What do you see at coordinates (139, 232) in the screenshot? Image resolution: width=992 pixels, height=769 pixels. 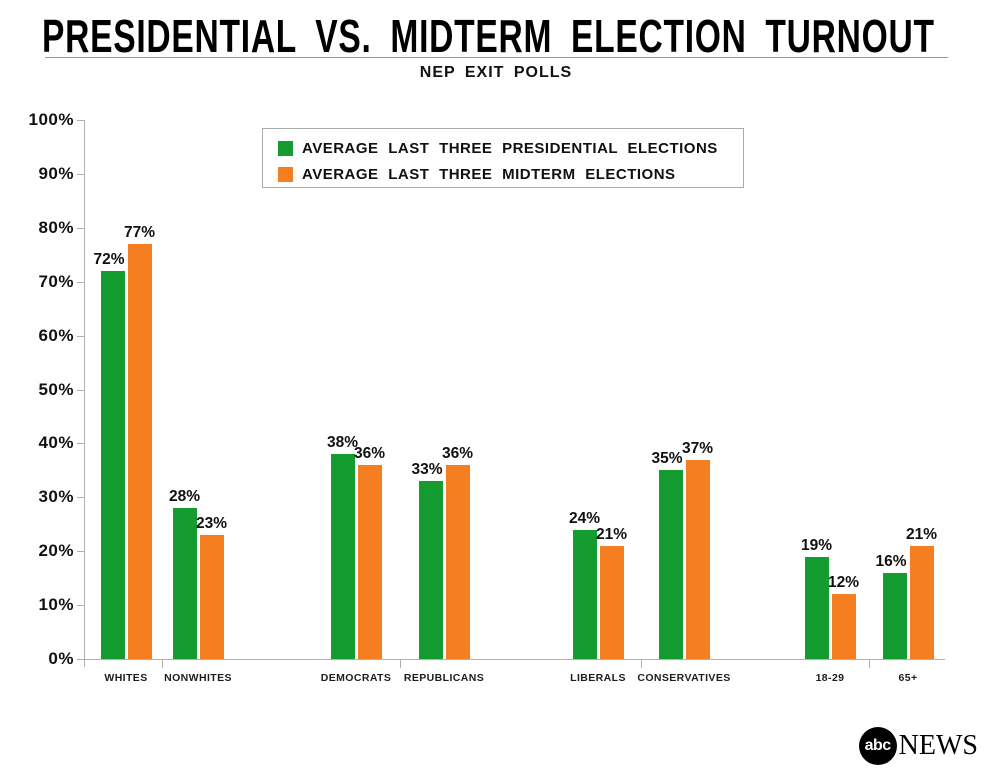 I see `value-label-midterm-whites: 77%` at bounding box center [139, 232].